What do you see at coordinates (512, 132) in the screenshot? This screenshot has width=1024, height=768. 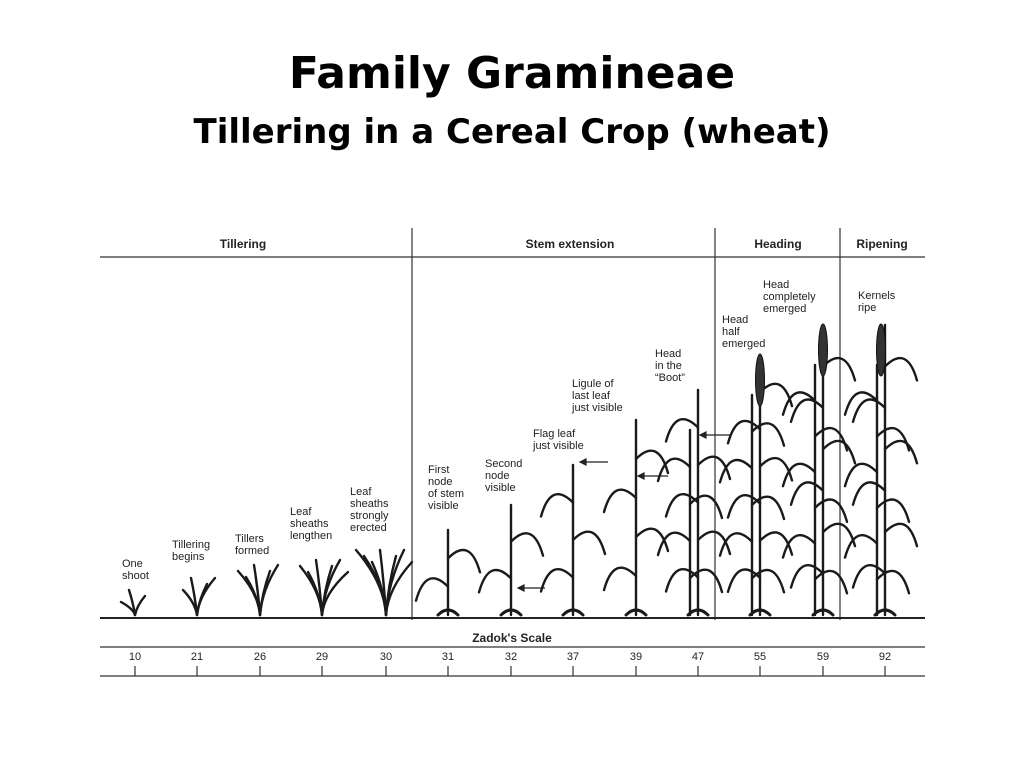 I see `subtitle: Tillering in a Cereal Crop (wheat)` at bounding box center [512, 132].